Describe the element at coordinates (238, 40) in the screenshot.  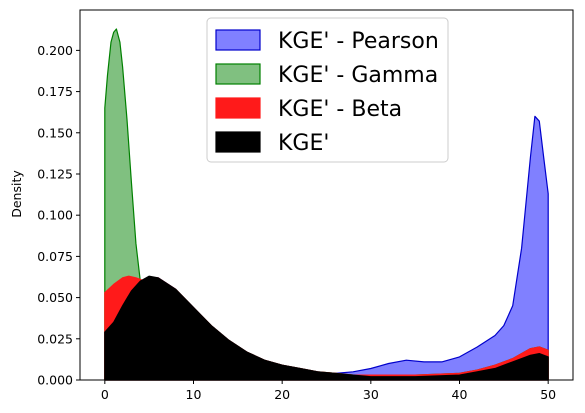
I see `legend-swatch-kge-pearson` at that location.